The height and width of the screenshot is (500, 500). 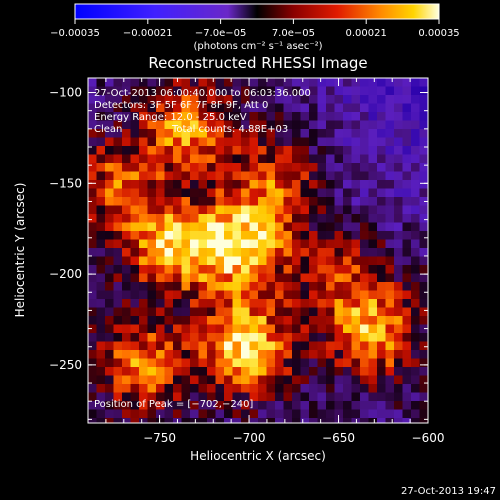 I want to click on colorbar-tick-label: 0.00035, so click(x=438, y=33).